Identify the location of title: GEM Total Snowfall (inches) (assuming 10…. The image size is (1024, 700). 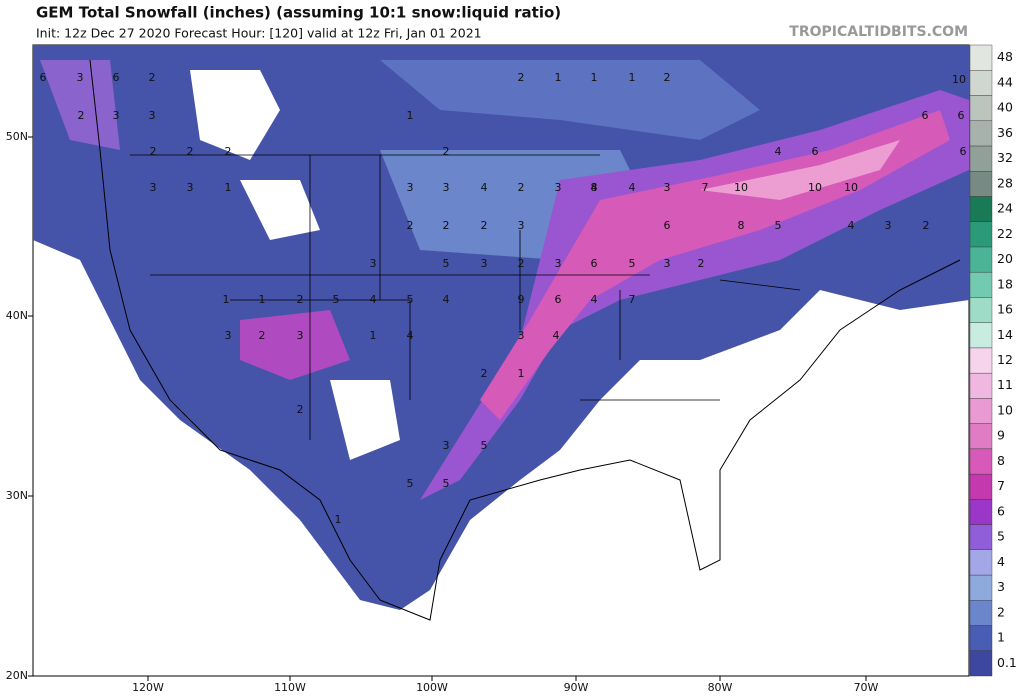
(298, 13).